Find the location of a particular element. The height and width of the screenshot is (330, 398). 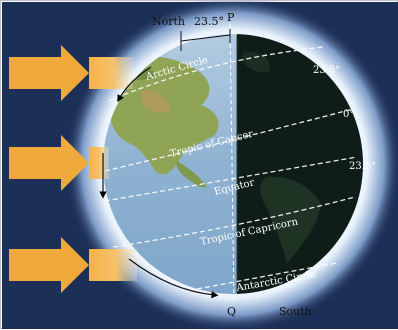

earth-axis is located at coordinates (232, 162).